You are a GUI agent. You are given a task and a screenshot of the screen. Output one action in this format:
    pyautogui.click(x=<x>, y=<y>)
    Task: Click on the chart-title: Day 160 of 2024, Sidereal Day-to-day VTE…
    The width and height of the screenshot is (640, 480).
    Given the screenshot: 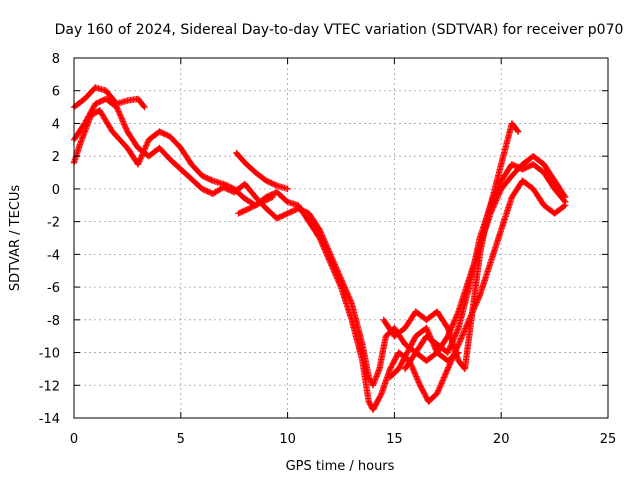 What is the action you would take?
    pyautogui.click(x=339, y=30)
    